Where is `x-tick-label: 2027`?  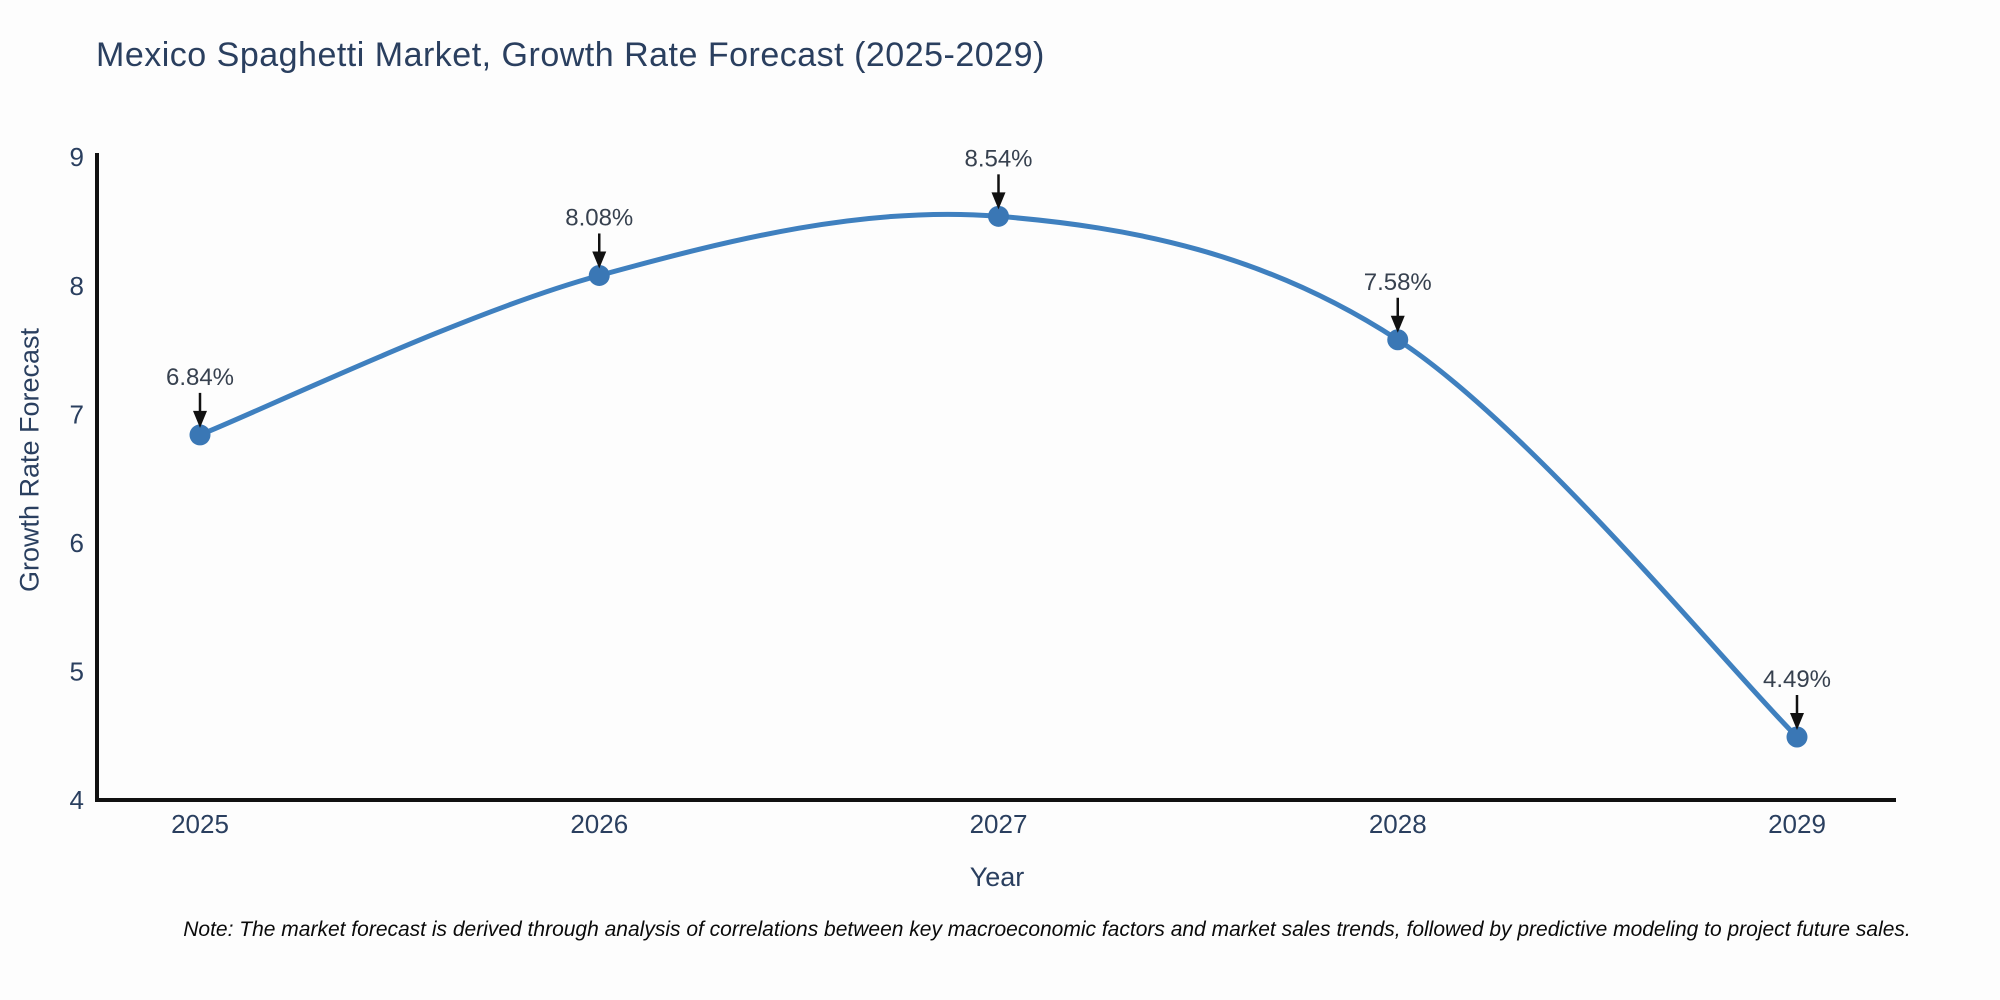
x-tick-label: 2027 is located at coordinates (999, 824).